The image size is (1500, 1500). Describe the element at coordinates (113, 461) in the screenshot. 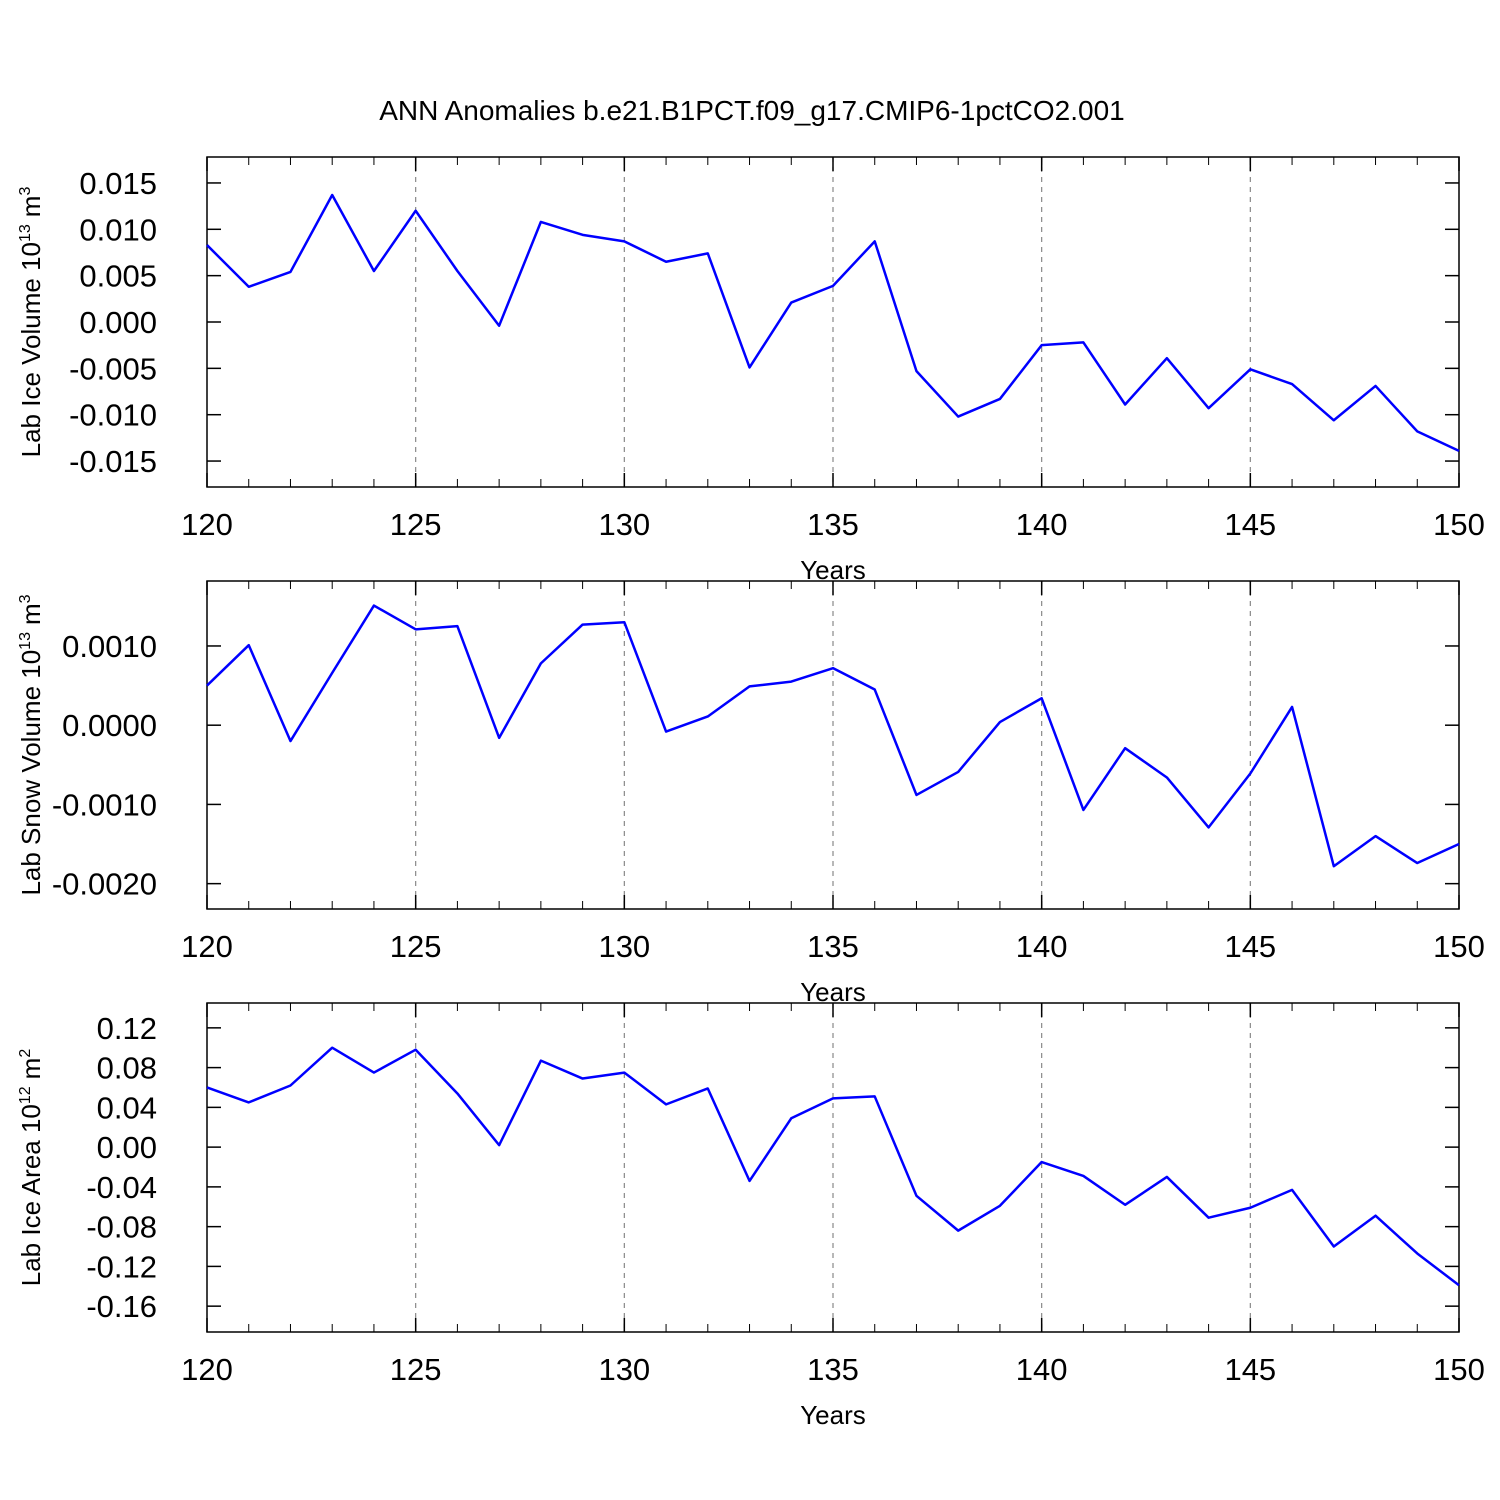

I see `y-tick-label: -0.015` at that location.